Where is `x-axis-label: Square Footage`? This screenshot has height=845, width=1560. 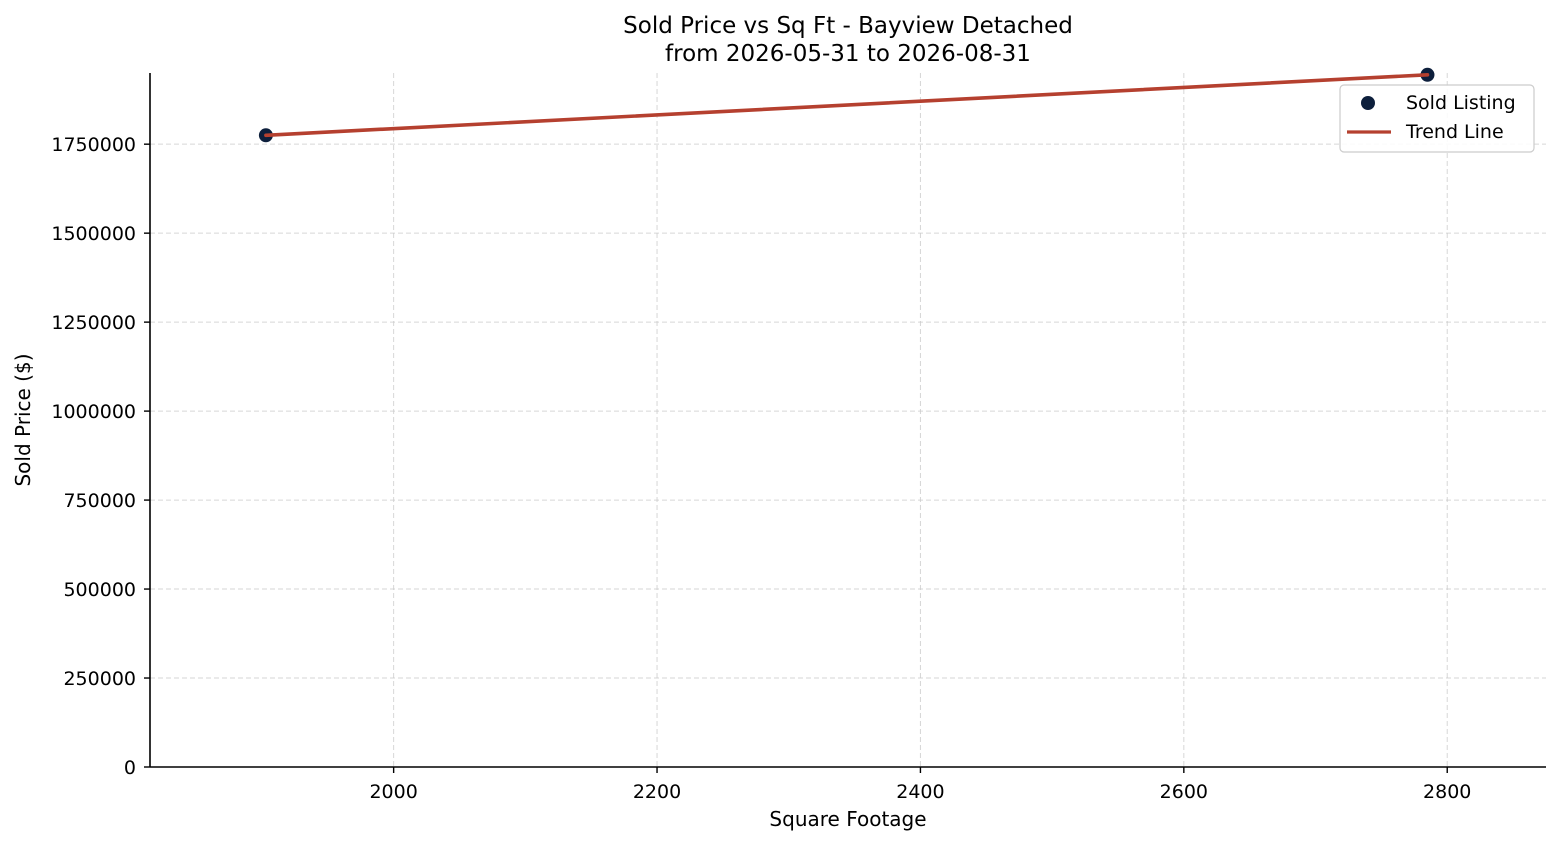 x-axis-label: Square Footage is located at coordinates (847, 819).